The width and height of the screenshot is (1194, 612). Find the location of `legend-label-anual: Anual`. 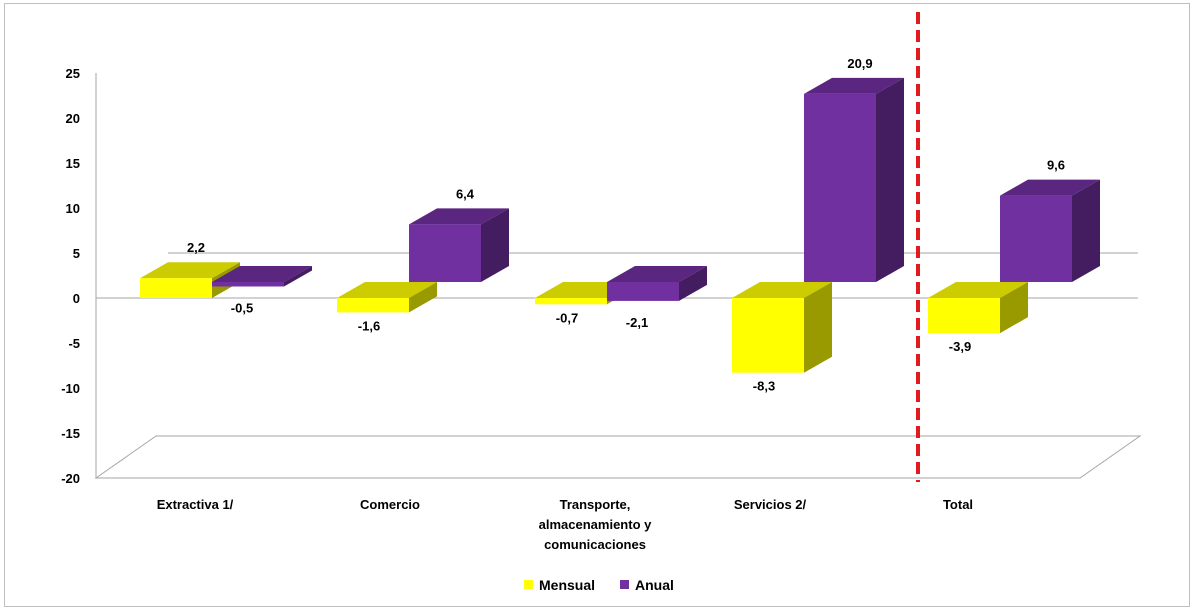

legend-label-anual: Anual is located at coordinates (654, 585).